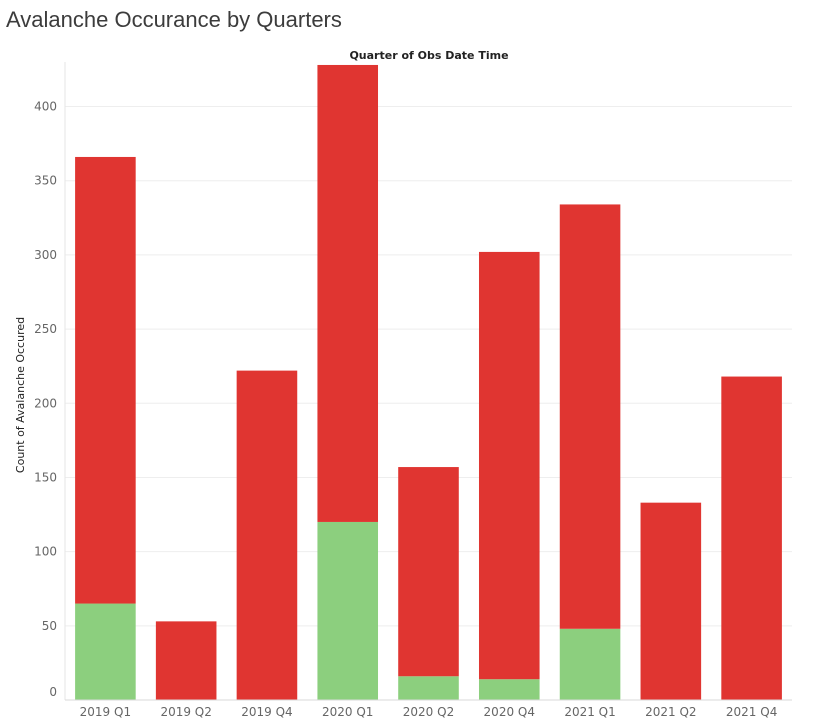 The width and height of the screenshot is (816, 728). Describe the element at coordinates (45, 477) in the screenshot. I see `y-tick-label: 150` at that location.